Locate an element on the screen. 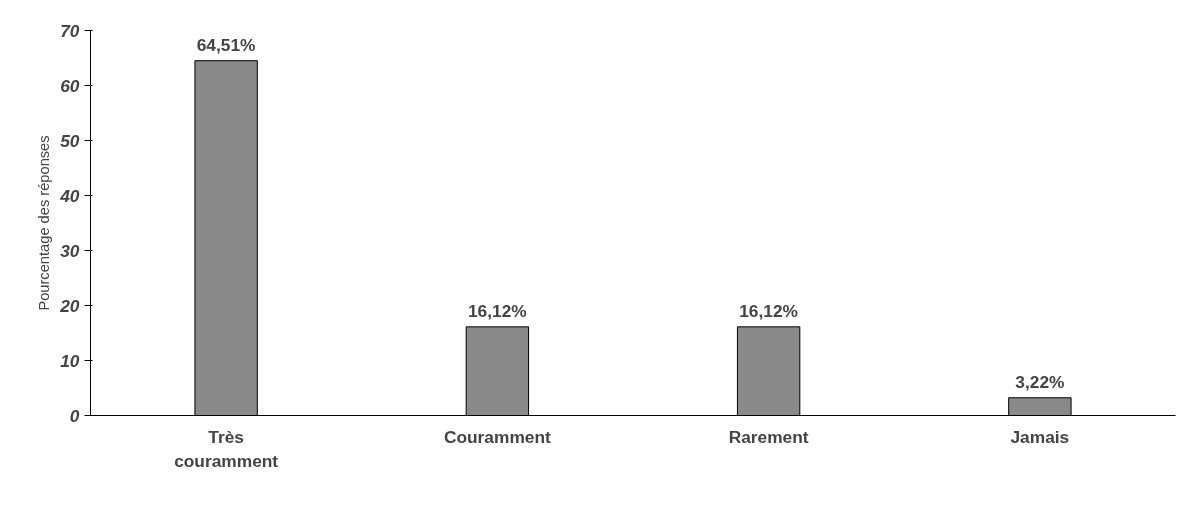  y-tick-label: 70 is located at coordinates (70, 30).